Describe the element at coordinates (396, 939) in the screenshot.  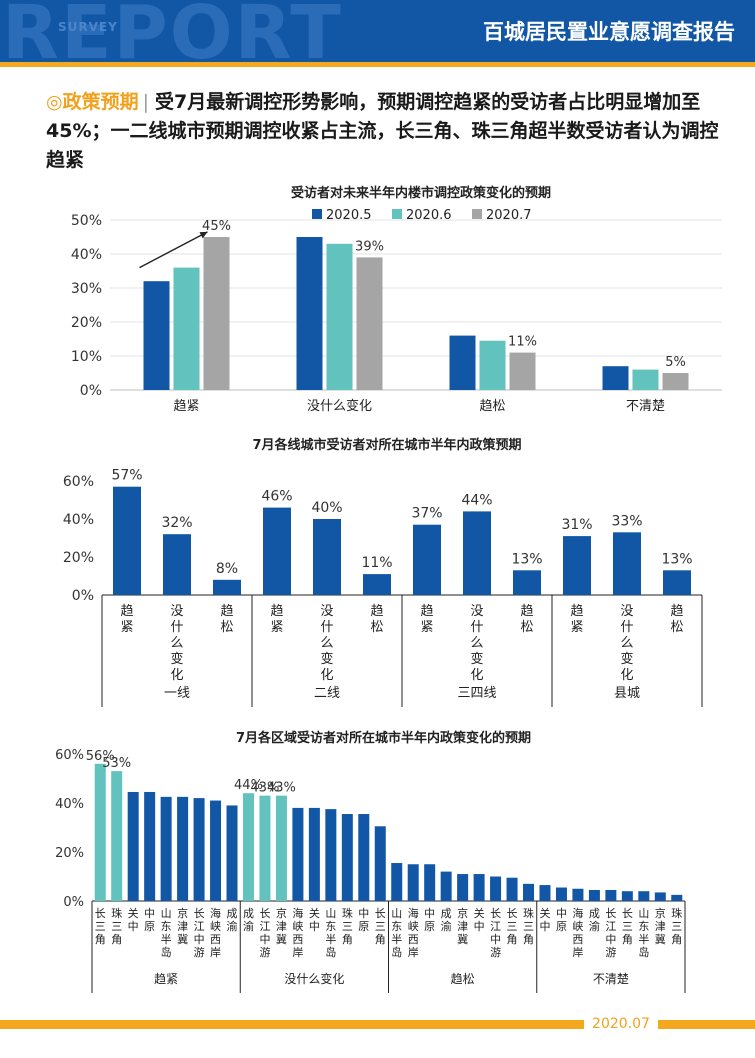
I see `x-tick-label: 半` at that location.